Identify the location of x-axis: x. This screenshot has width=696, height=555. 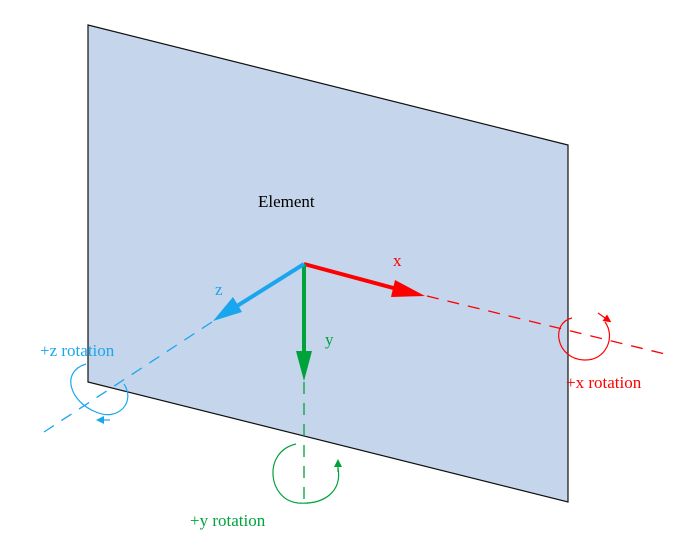
(484, 303).